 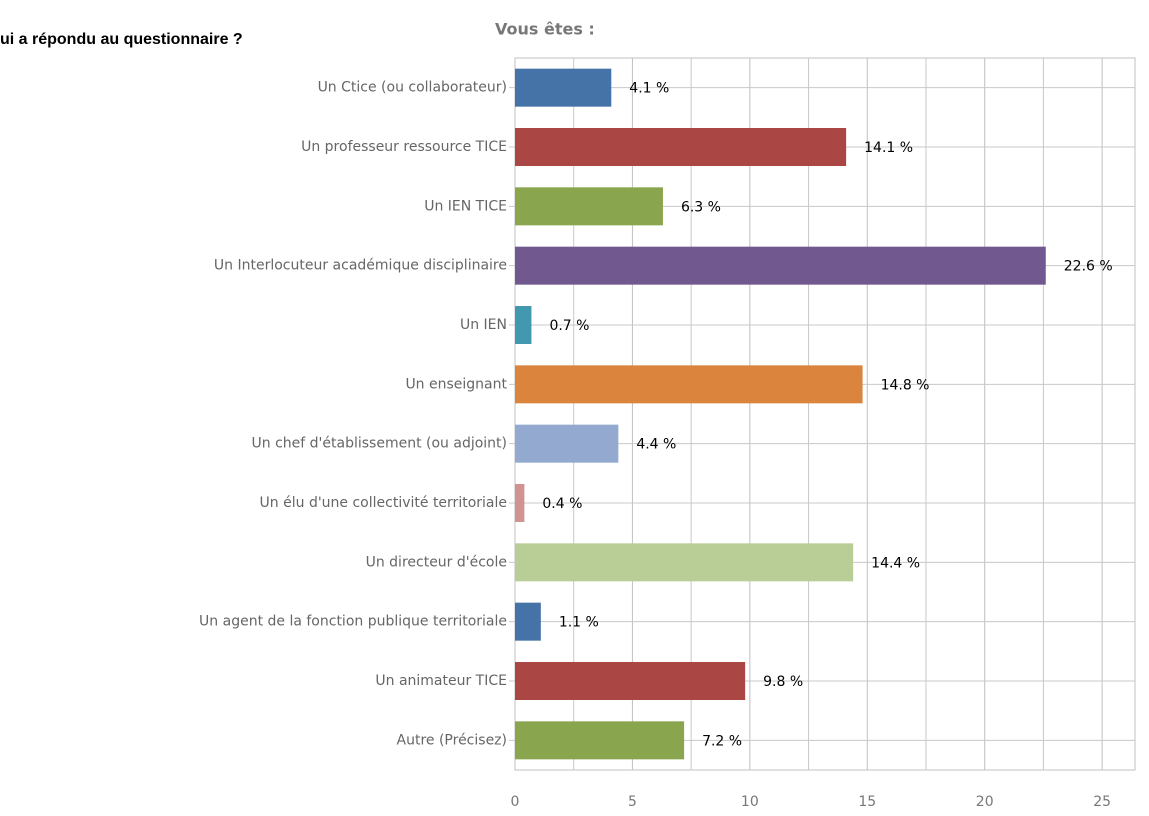 What do you see at coordinates (436, 562) in the screenshot?
I see `y-tick-label: Un directeur d'école` at bounding box center [436, 562].